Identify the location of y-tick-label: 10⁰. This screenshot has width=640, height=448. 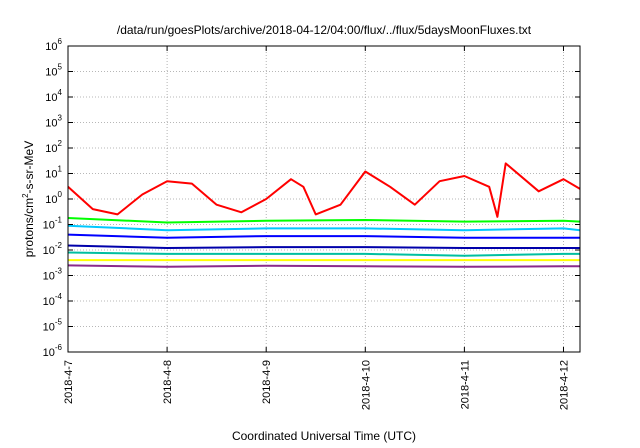
(53, 198).